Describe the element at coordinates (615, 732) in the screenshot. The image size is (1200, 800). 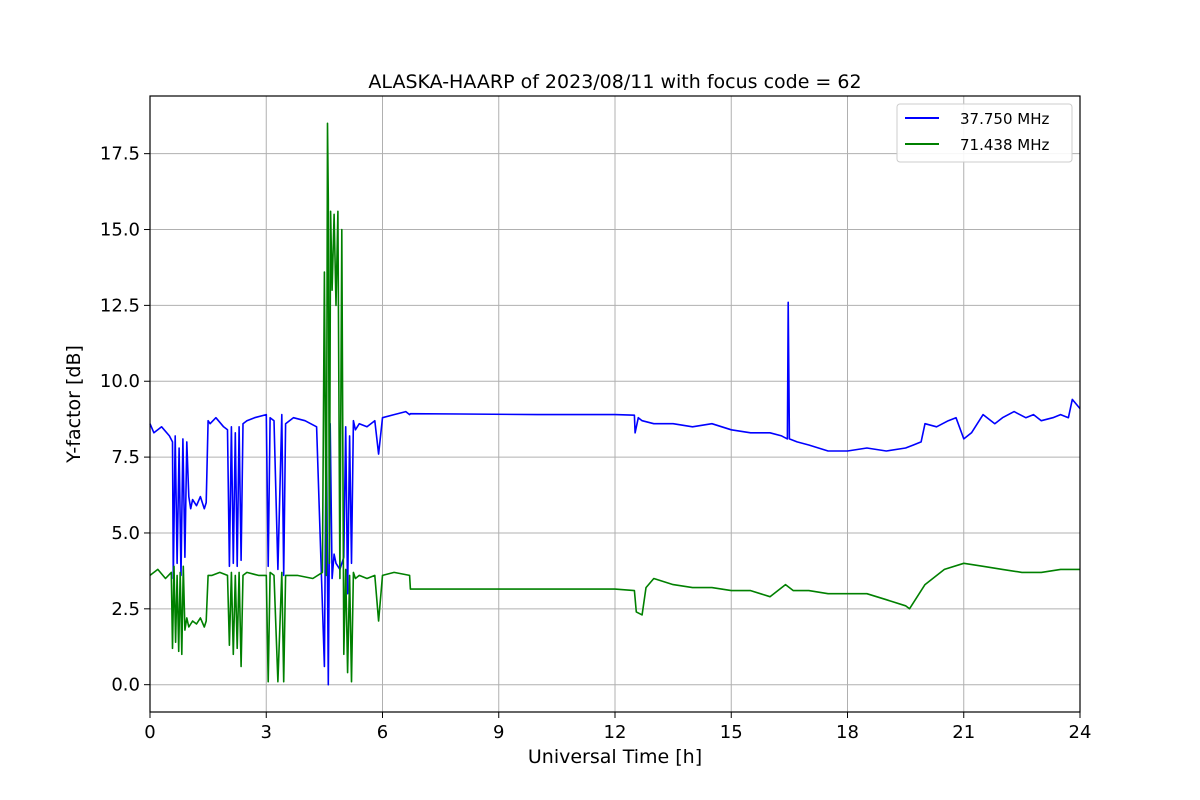
I see `x-tick-label: 12` at that location.